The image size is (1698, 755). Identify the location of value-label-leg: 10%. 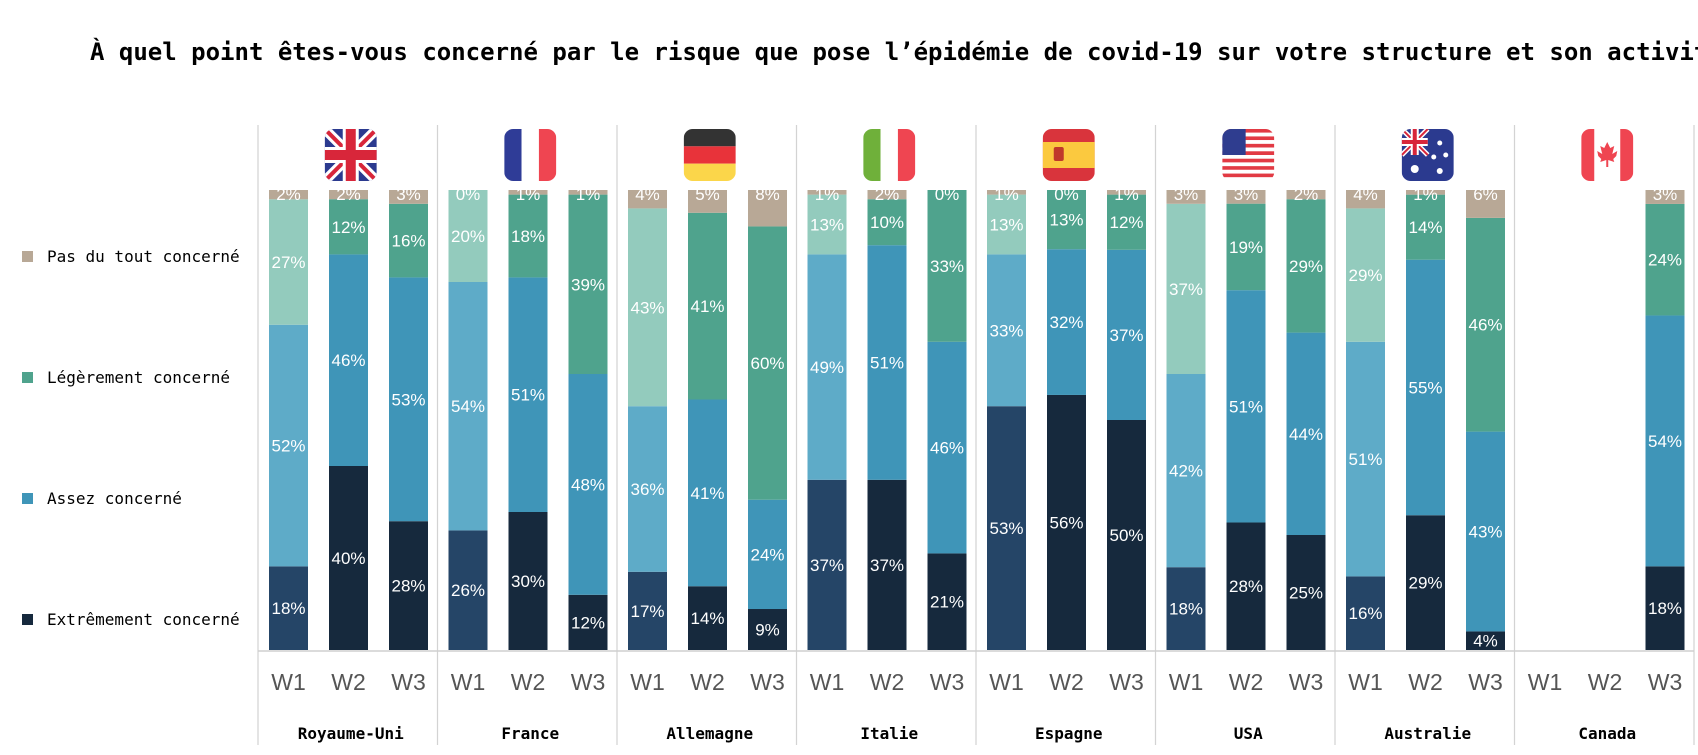
(887, 222).